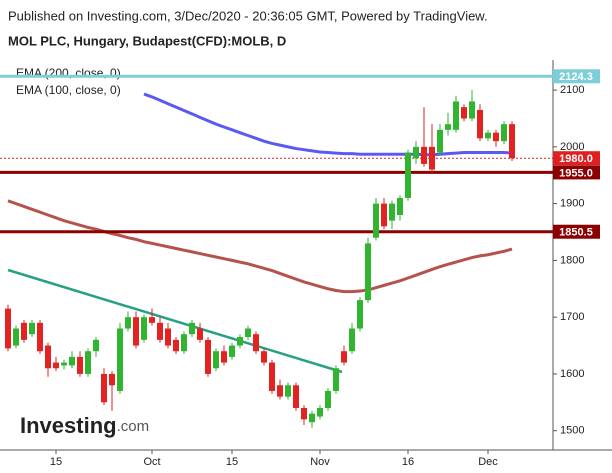 Image resolution: width=612 pixels, height=473 pixels. What do you see at coordinates (68, 90) in the screenshot?
I see `legend-label: EMA (100, close, 0)` at bounding box center [68, 90].